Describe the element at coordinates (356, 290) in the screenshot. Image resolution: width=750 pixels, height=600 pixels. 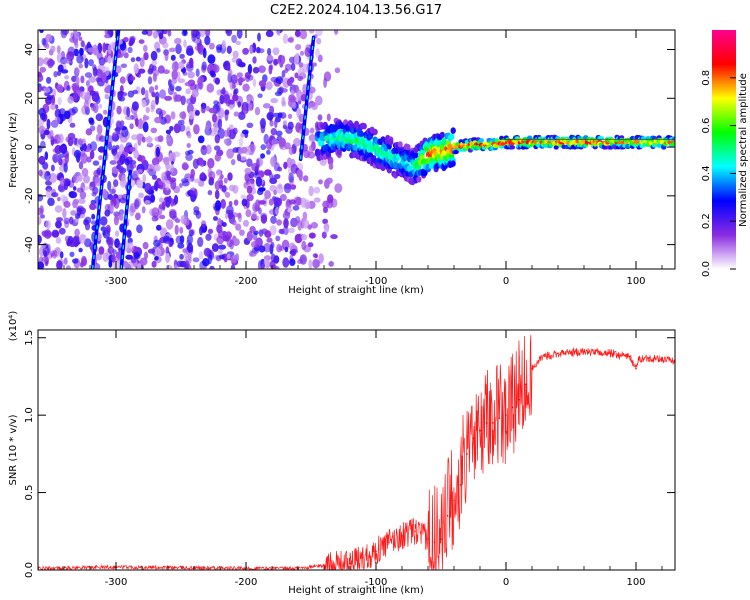
I see `spectrogram-x-label: Height of straight line (km)` at that location.